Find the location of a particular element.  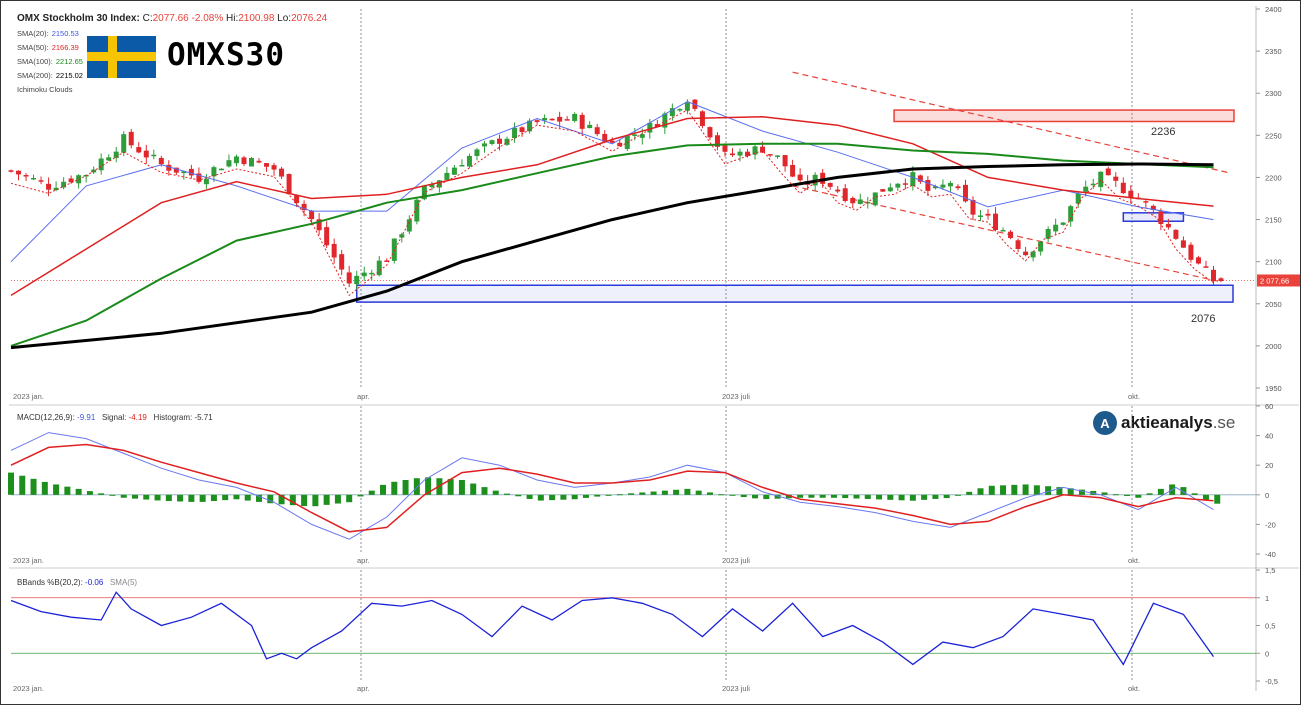

indicator-legend-item: SMA(50): 2166.39 is located at coordinates (48, 47).